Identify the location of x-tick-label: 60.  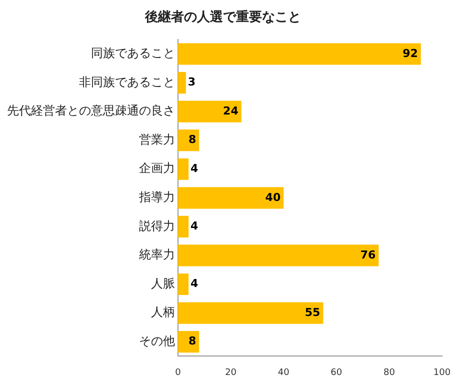
(336, 373).